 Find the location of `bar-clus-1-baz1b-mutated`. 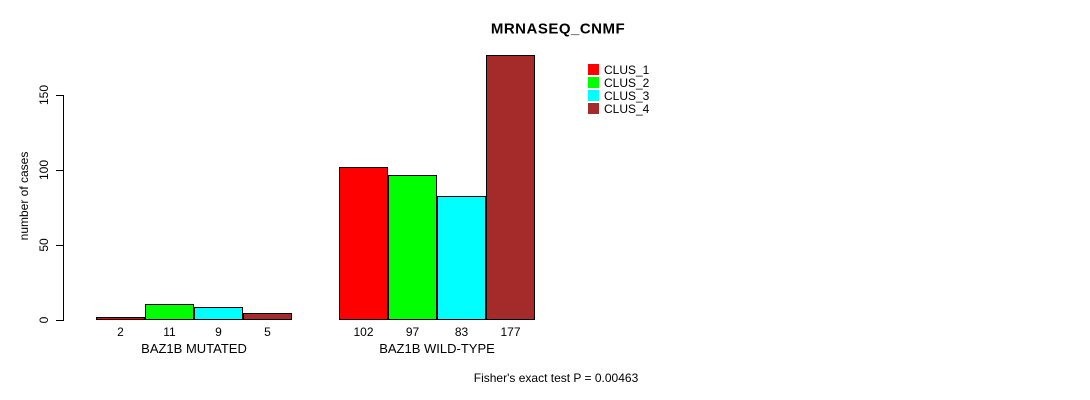

bar-clus-1-baz1b-mutated is located at coordinates (120, 318).